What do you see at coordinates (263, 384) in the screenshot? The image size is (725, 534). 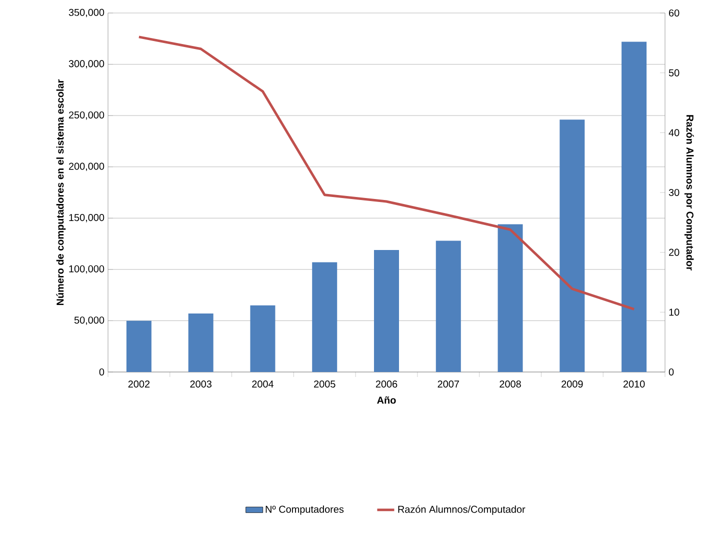 I see `x-tick-label: 2004` at bounding box center [263, 384].